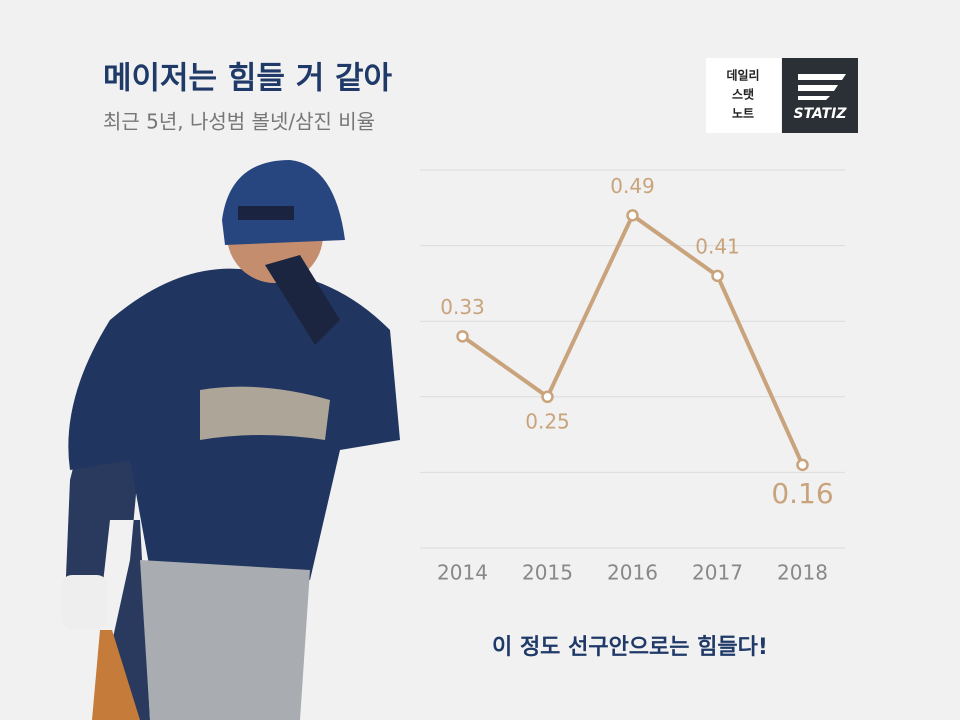  Describe the element at coordinates (462, 307) in the screenshot. I see `data-label: 0.33` at that location.